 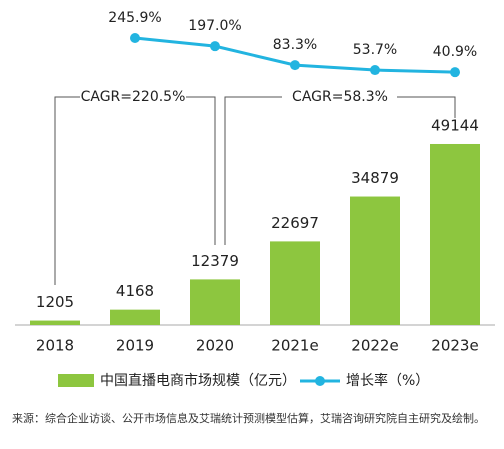 What do you see at coordinates (215, 346) in the screenshot?
I see `x-tick-label: 2020` at bounding box center [215, 346].